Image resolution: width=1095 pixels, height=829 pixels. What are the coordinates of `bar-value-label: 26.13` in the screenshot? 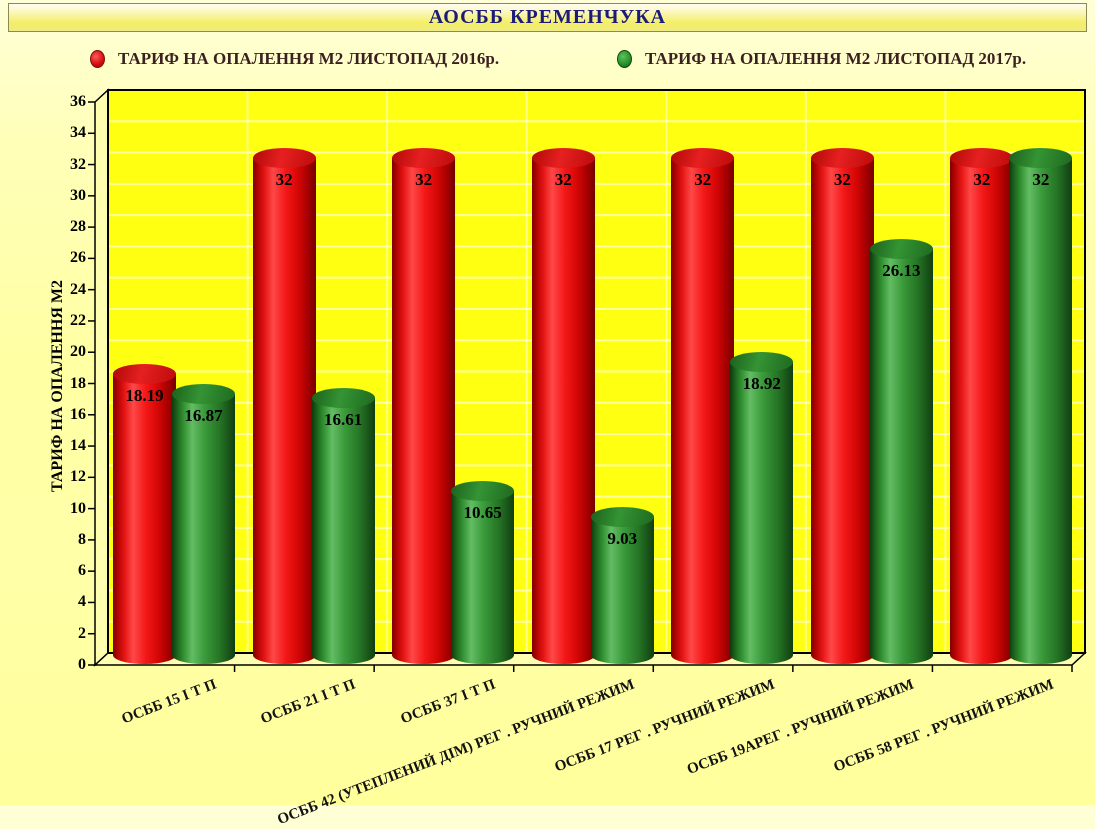 It's located at (901, 271).